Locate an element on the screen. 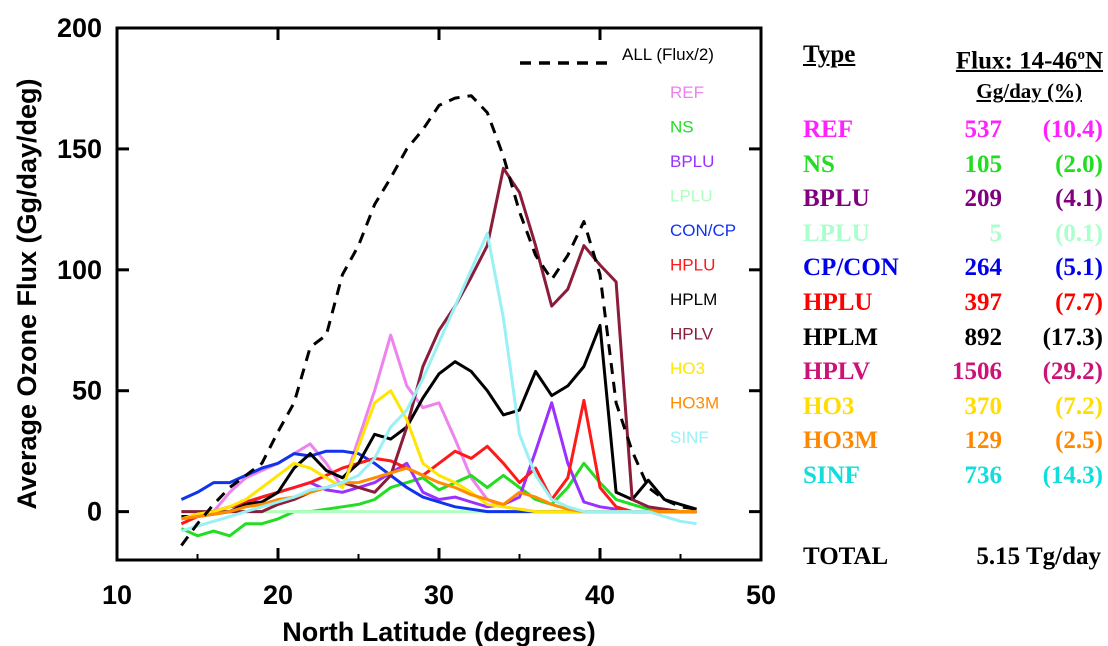  table-header-flux-sup: o is located at coordinates (1081, 55).